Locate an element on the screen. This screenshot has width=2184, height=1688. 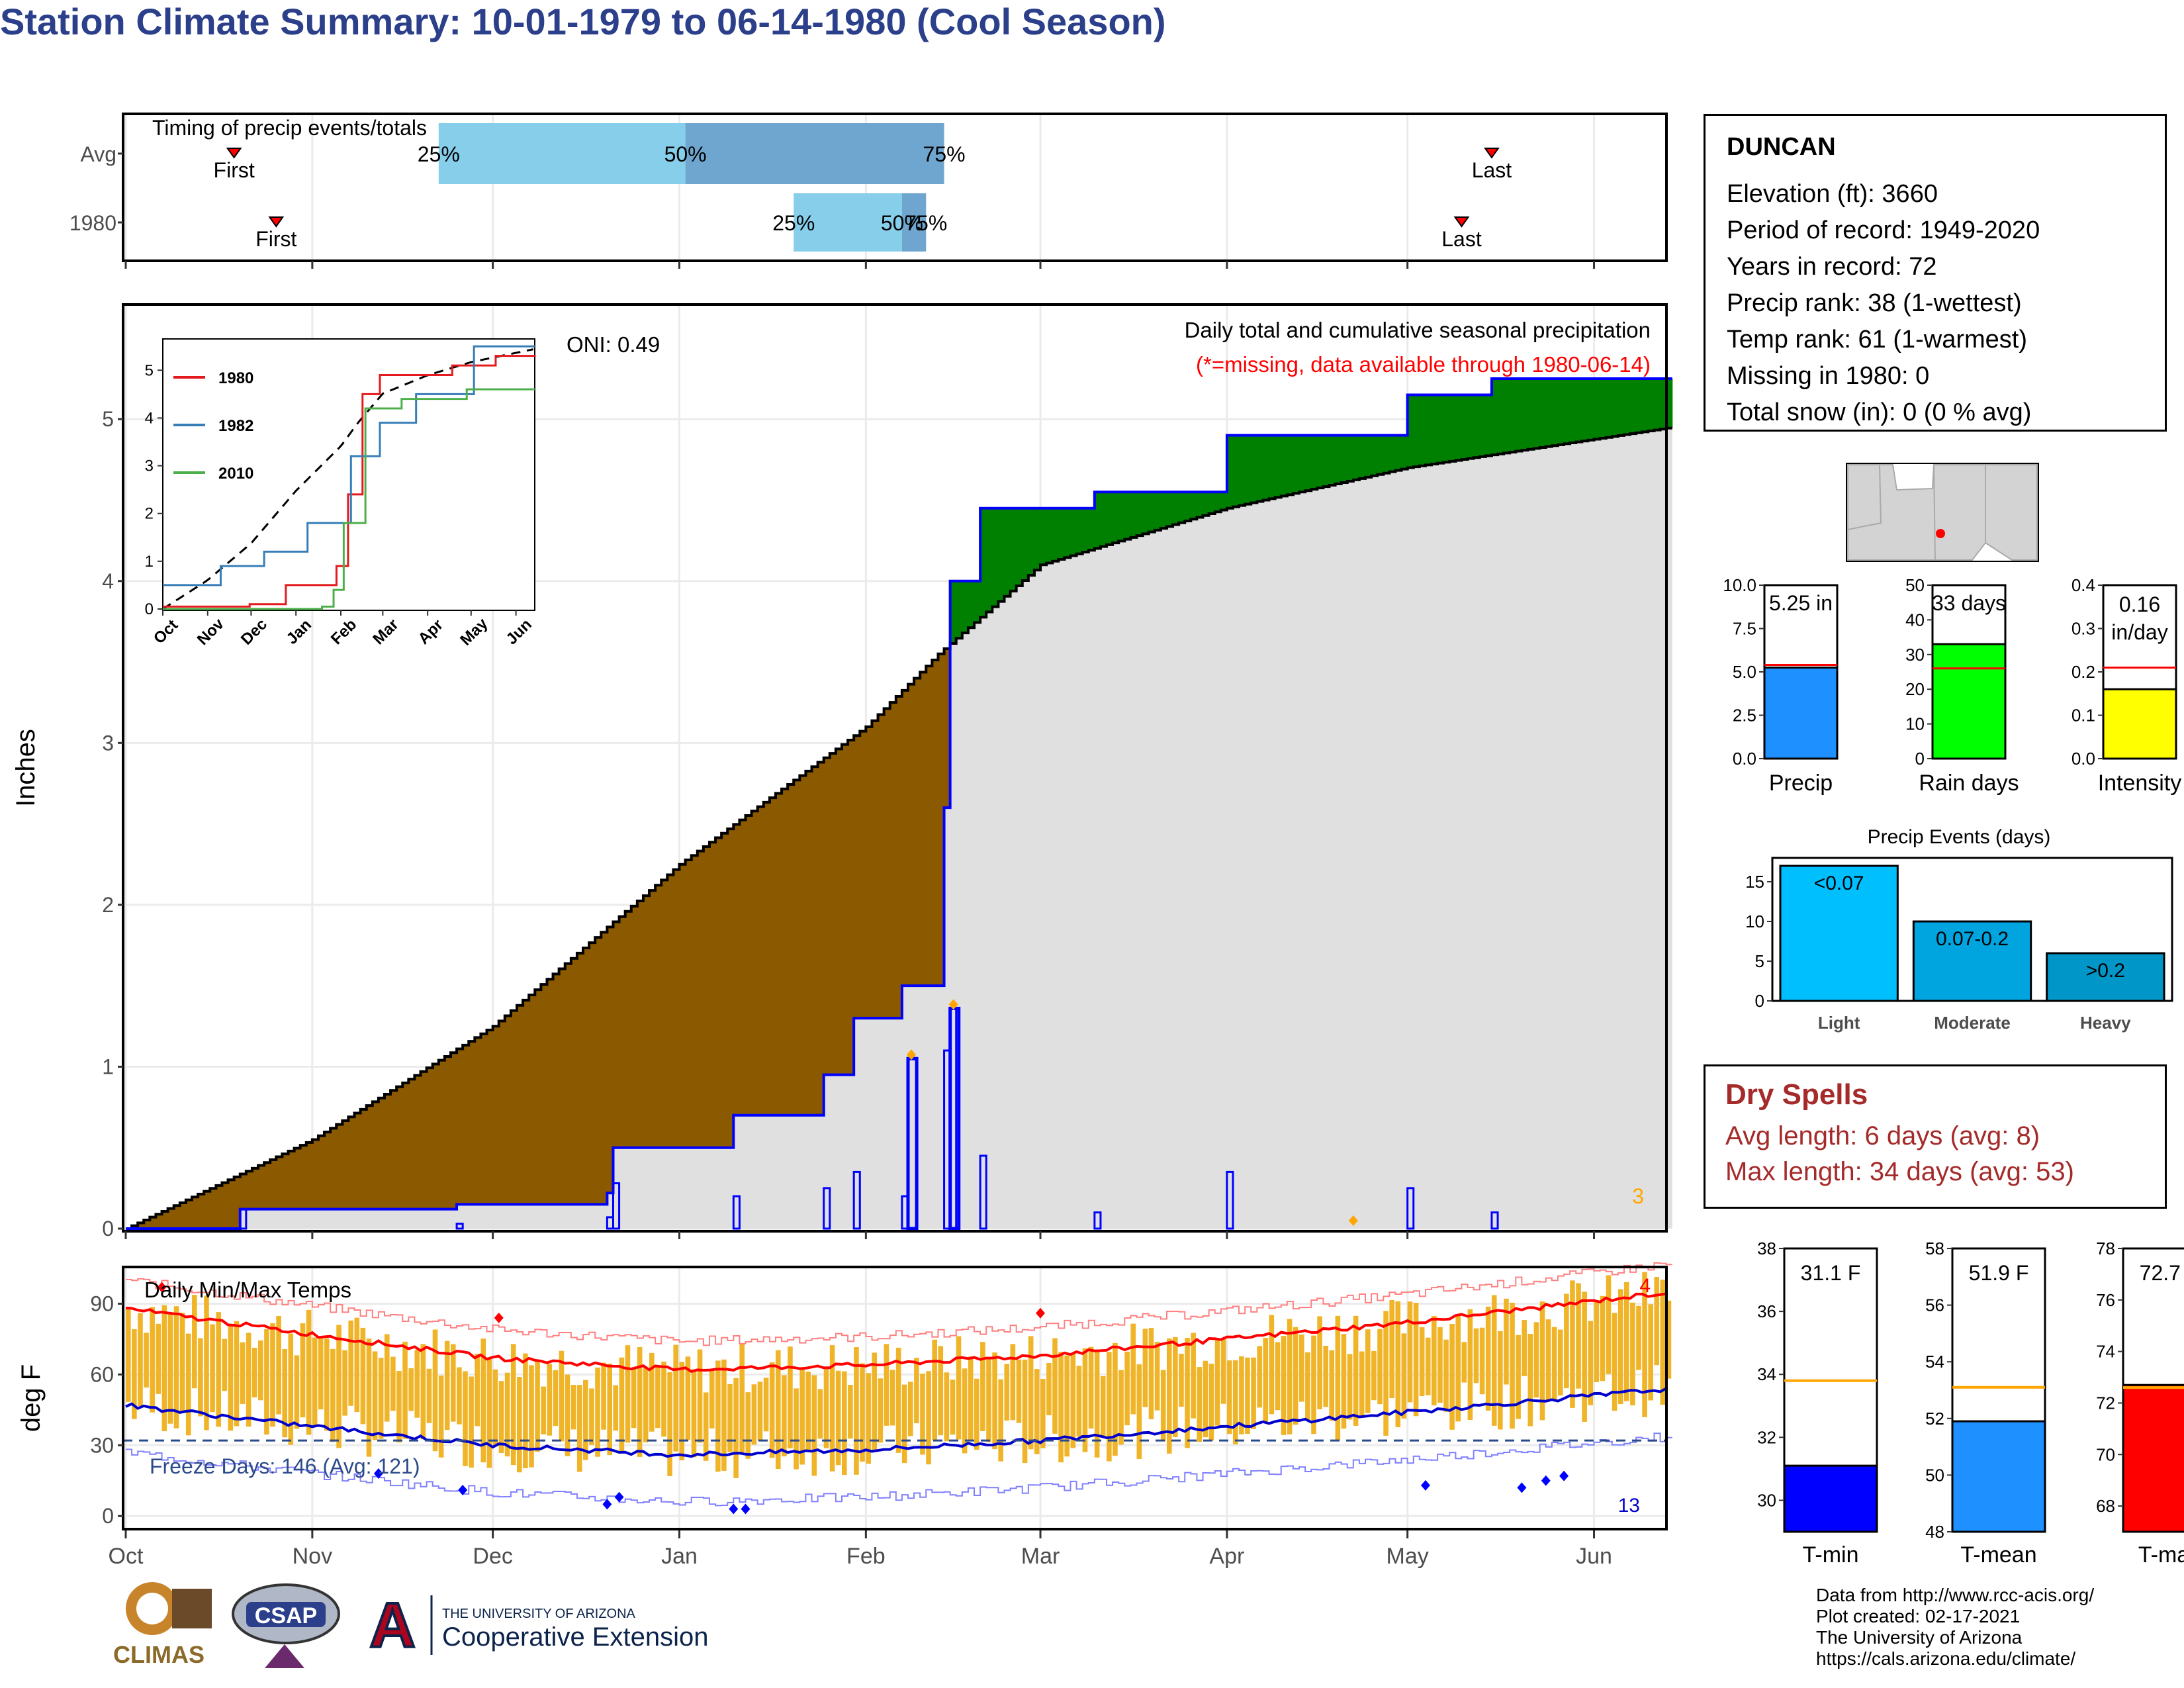
temp-bar-tick-label: 32 is located at coordinates (1766, 1437).